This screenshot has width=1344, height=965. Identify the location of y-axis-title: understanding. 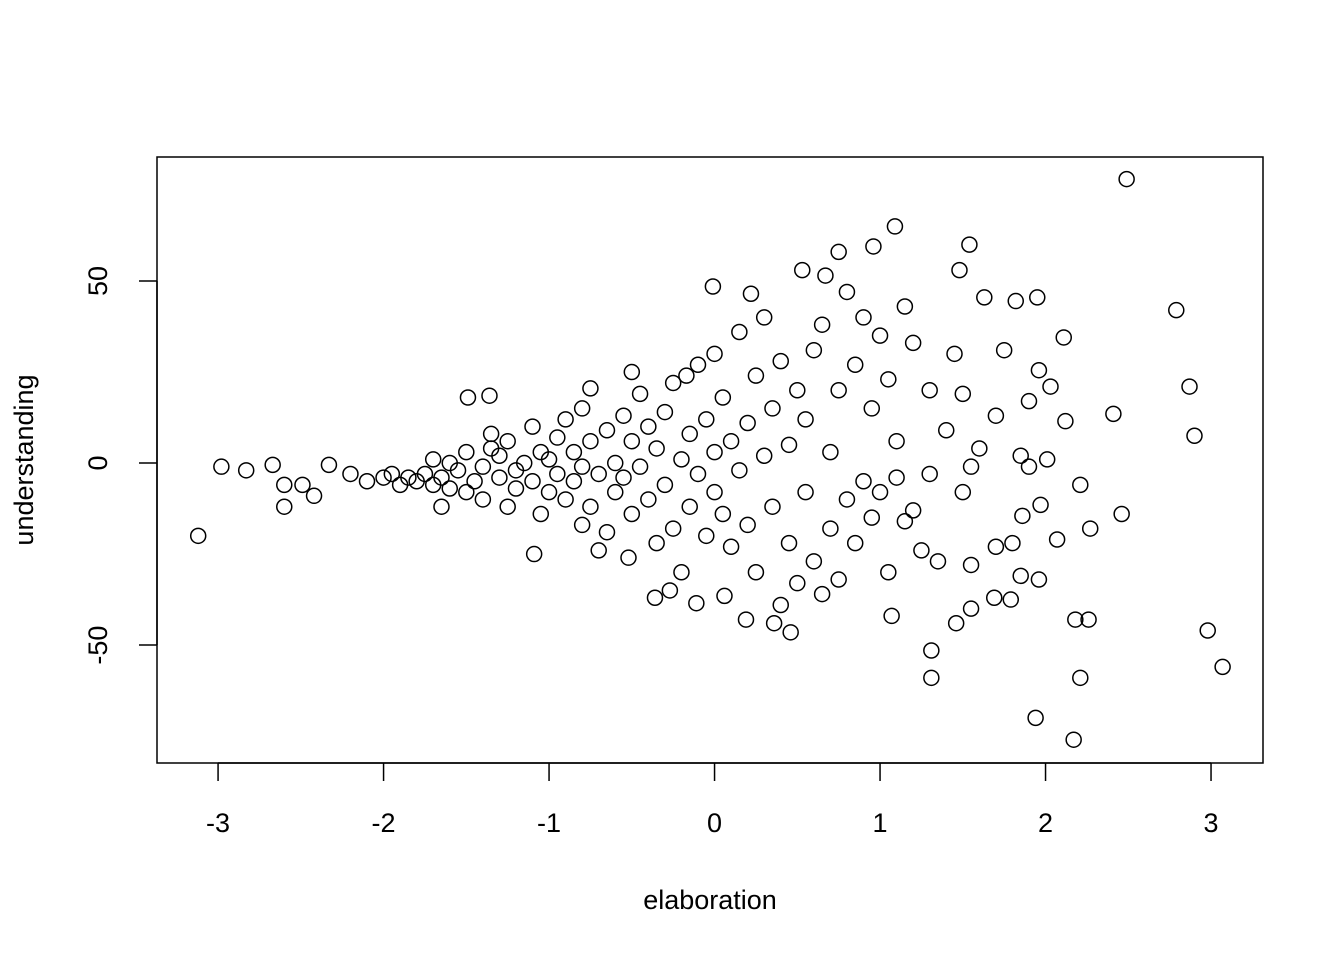
(24, 459).